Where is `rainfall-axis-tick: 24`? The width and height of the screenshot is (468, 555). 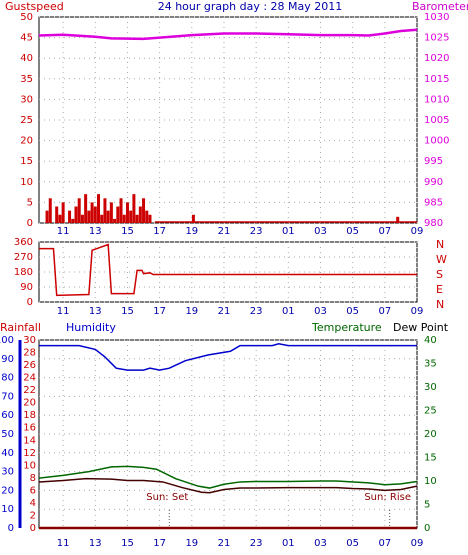 rainfall-axis-tick: 24 is located at coordinates (29, 378).